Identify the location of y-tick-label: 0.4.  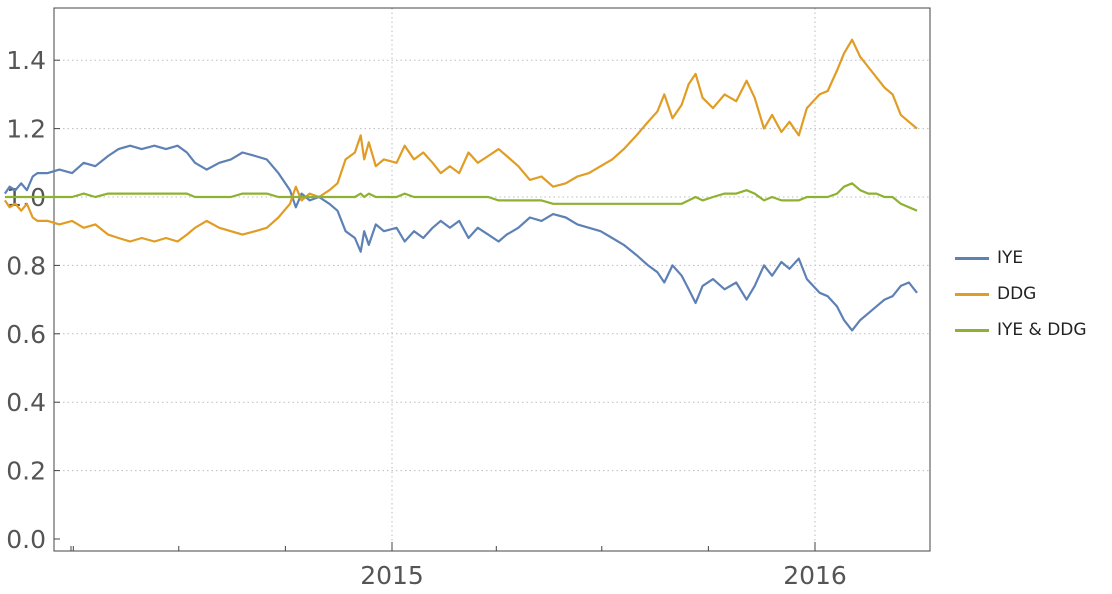
(26, 402).